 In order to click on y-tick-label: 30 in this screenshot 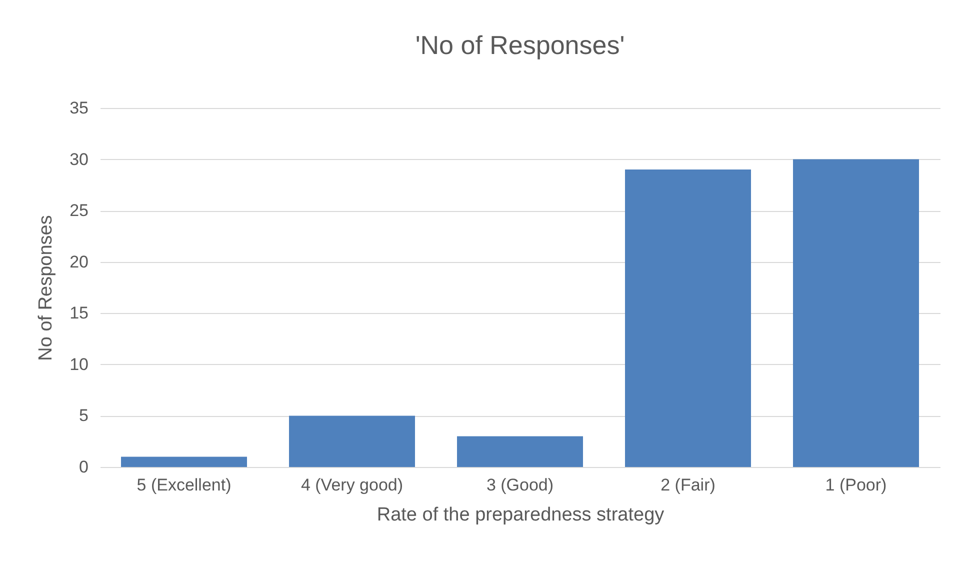, I will do `click(79, 159)`.